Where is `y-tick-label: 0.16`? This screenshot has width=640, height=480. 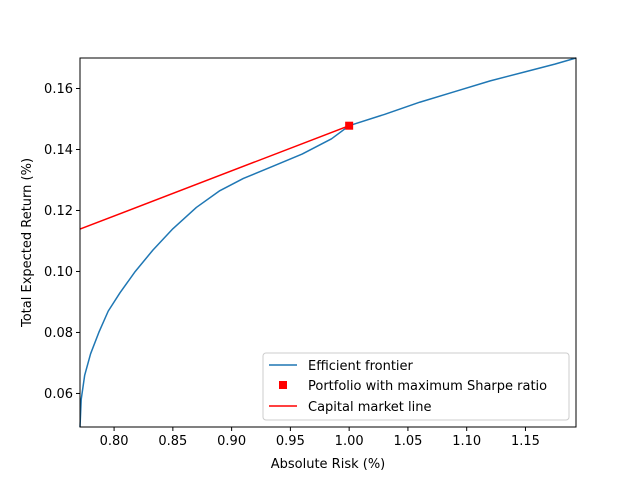 y-tick-label: 0.16 is located at coordinates (58, 89).